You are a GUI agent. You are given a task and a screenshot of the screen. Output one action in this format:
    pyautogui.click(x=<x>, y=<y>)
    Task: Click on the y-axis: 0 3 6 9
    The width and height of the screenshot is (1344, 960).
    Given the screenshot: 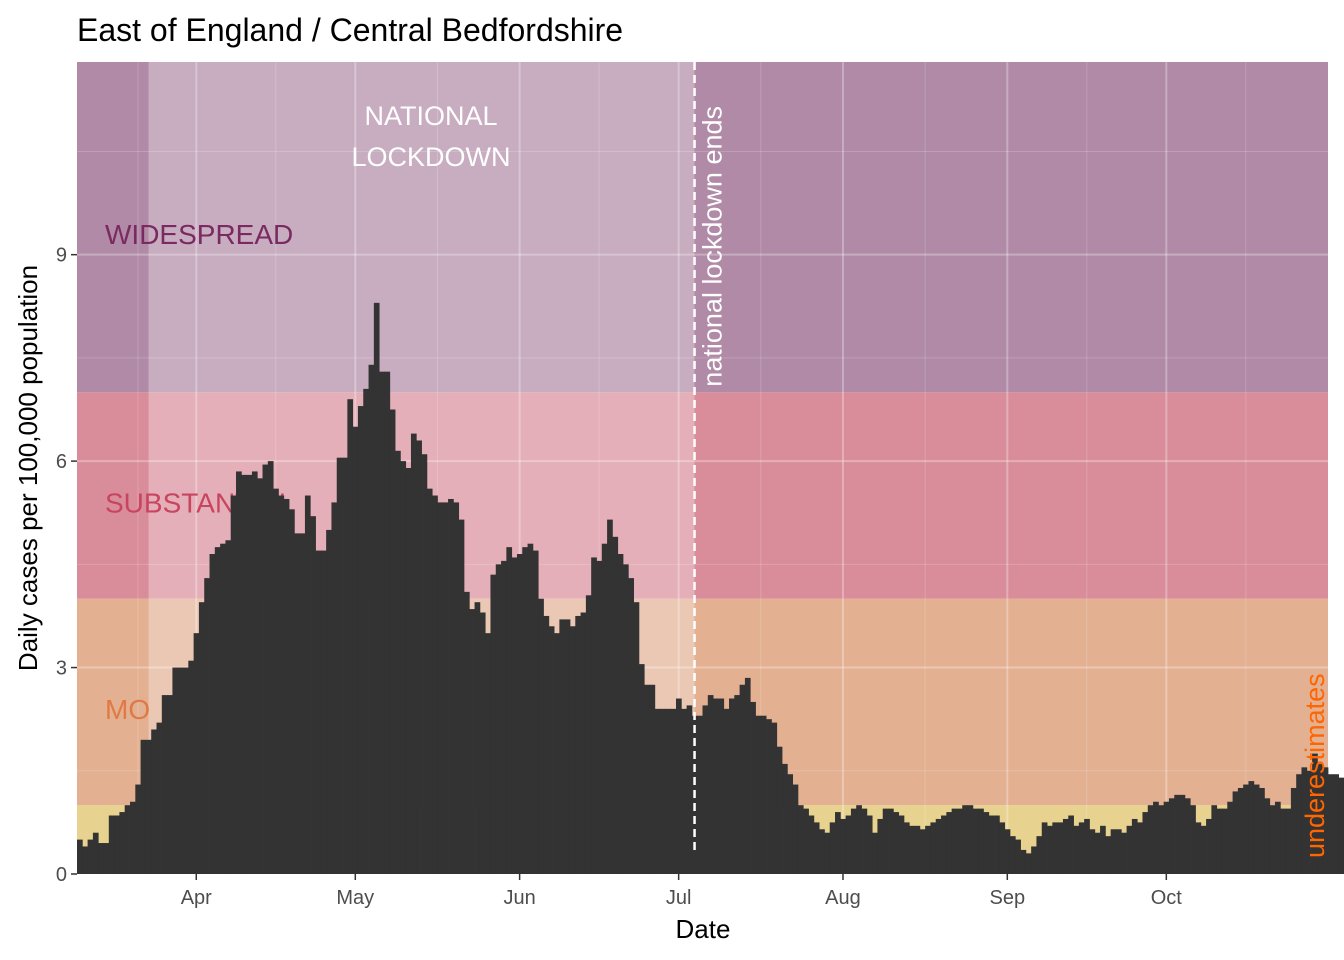 What is the action you would take?
    pyautogui.click(x=66, y=565)
    